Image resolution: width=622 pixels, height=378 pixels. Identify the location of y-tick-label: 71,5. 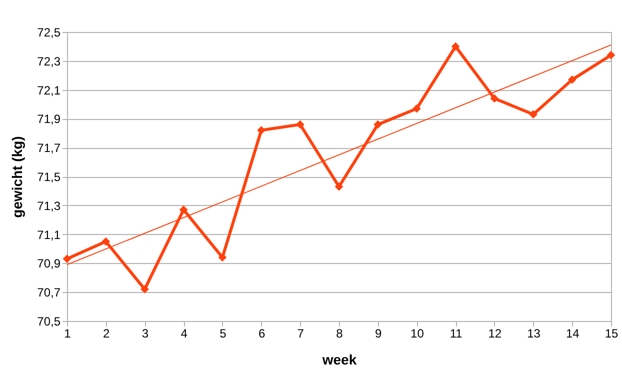
(49, 177).